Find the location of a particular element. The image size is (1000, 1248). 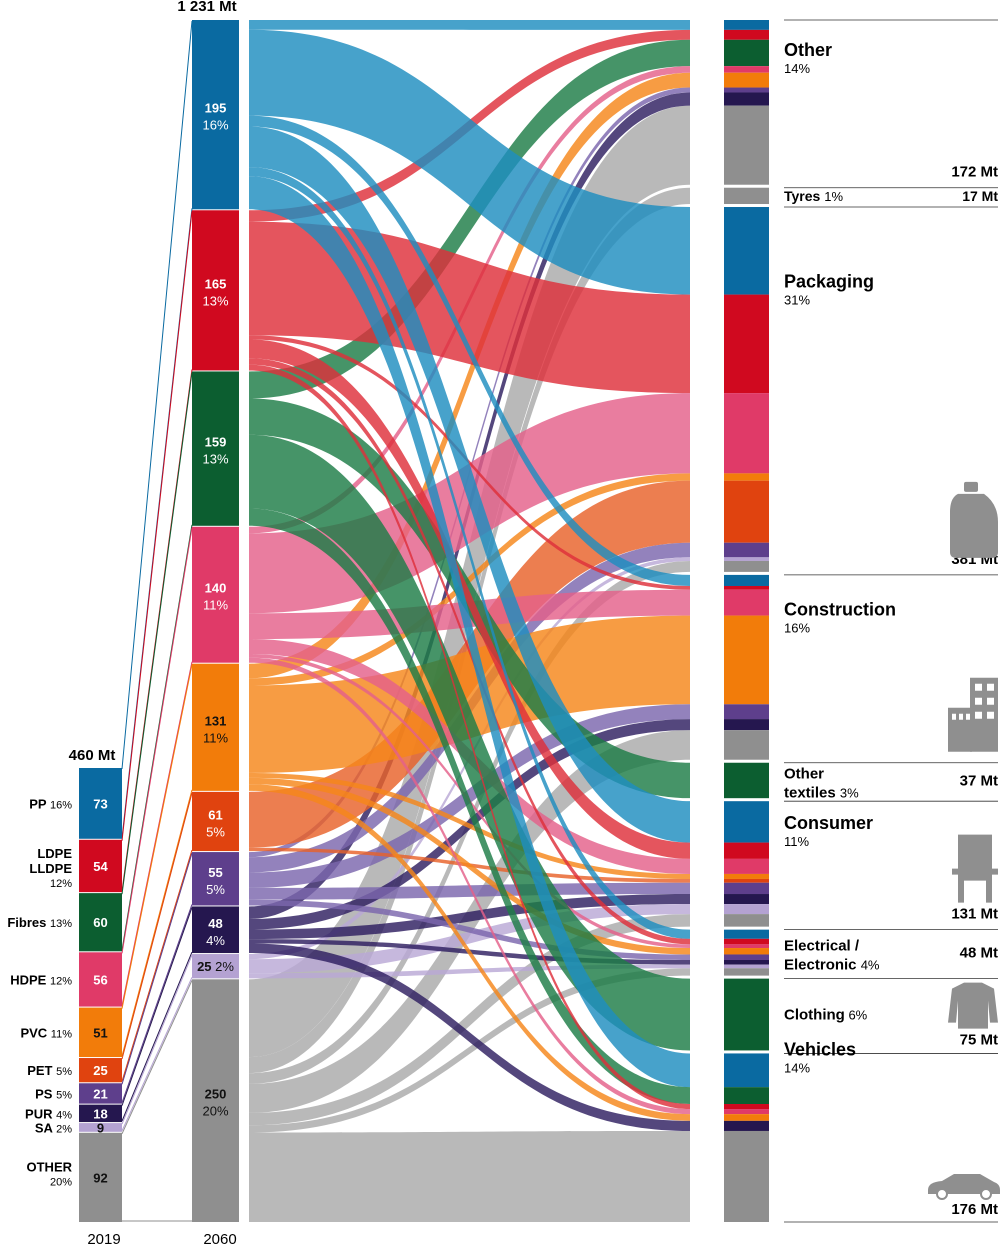

app-segment-other-fibres is located at coordinates (746, 53).